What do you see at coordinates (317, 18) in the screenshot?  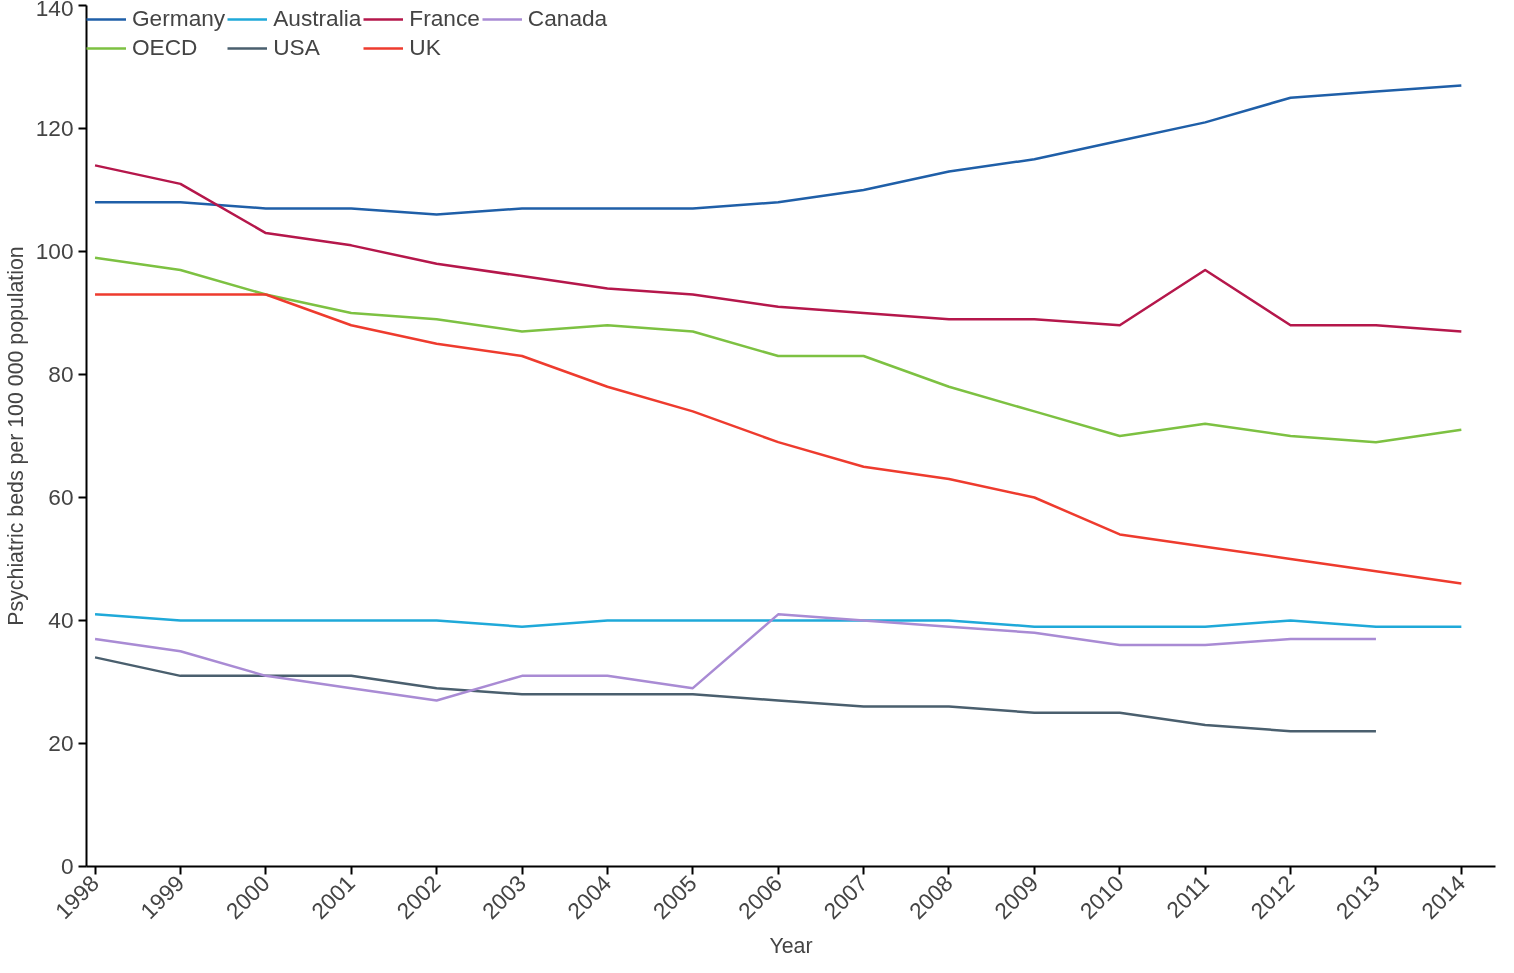 I see `legend-label: Australia` at bounding box center [317, 18].